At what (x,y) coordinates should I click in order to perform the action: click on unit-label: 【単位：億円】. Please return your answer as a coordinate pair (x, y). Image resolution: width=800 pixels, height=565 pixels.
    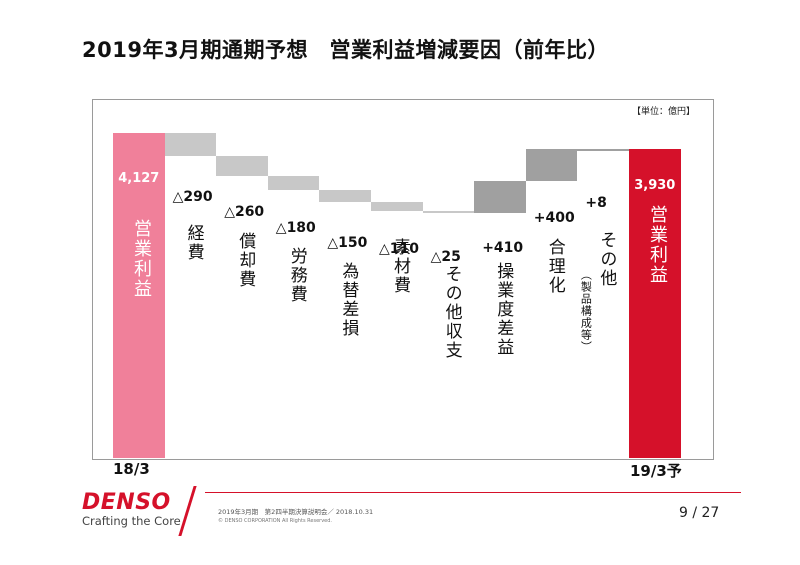
    Looking at the image, I should click on (664, 112).